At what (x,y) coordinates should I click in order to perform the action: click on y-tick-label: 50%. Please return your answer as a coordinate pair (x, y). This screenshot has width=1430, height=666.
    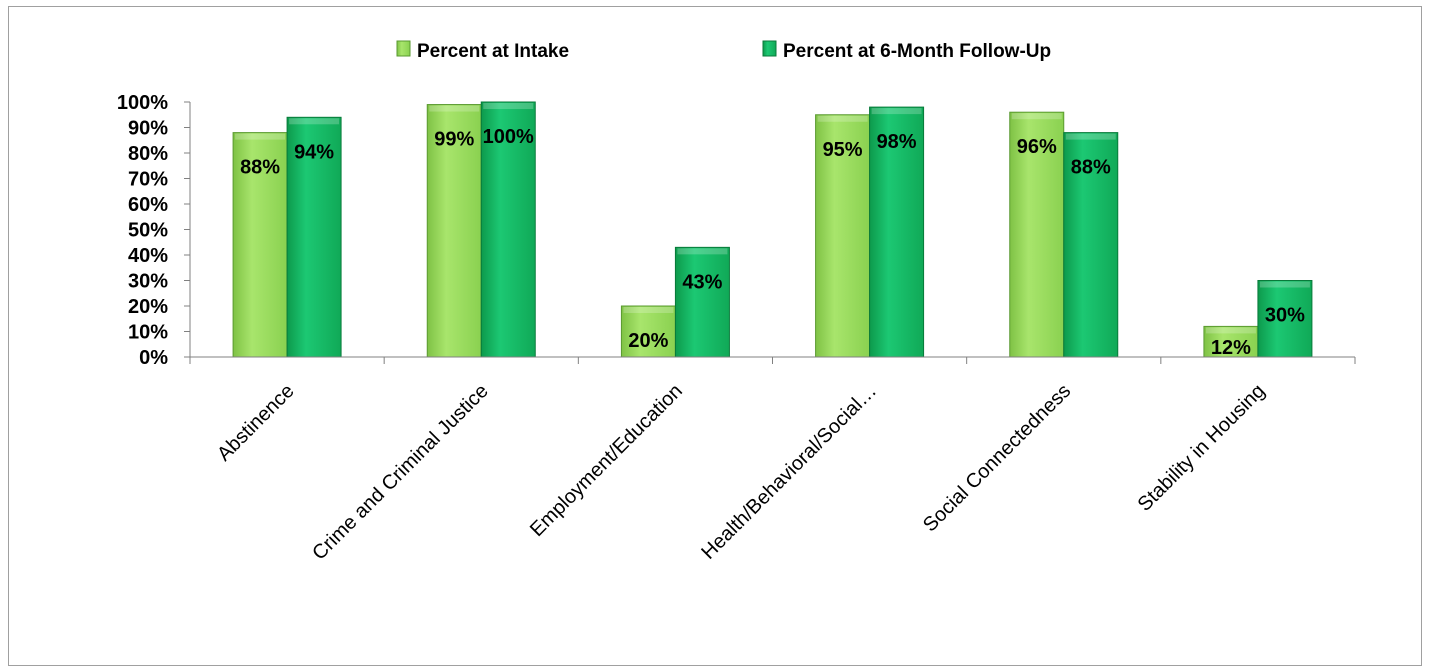
    Looking at the image, I should click on (148, 231).